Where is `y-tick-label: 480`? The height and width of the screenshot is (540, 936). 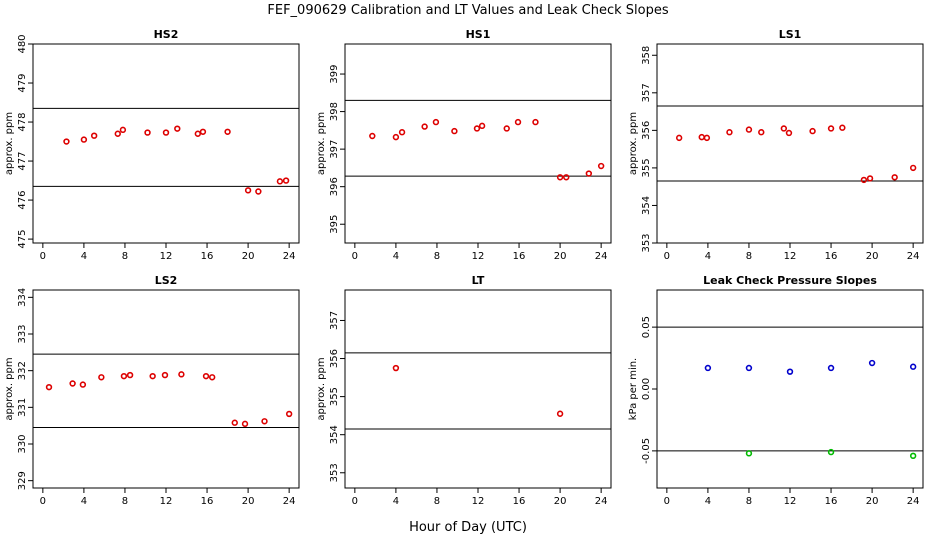
y-tick-label: 480 is located at coordinates (22, 43).